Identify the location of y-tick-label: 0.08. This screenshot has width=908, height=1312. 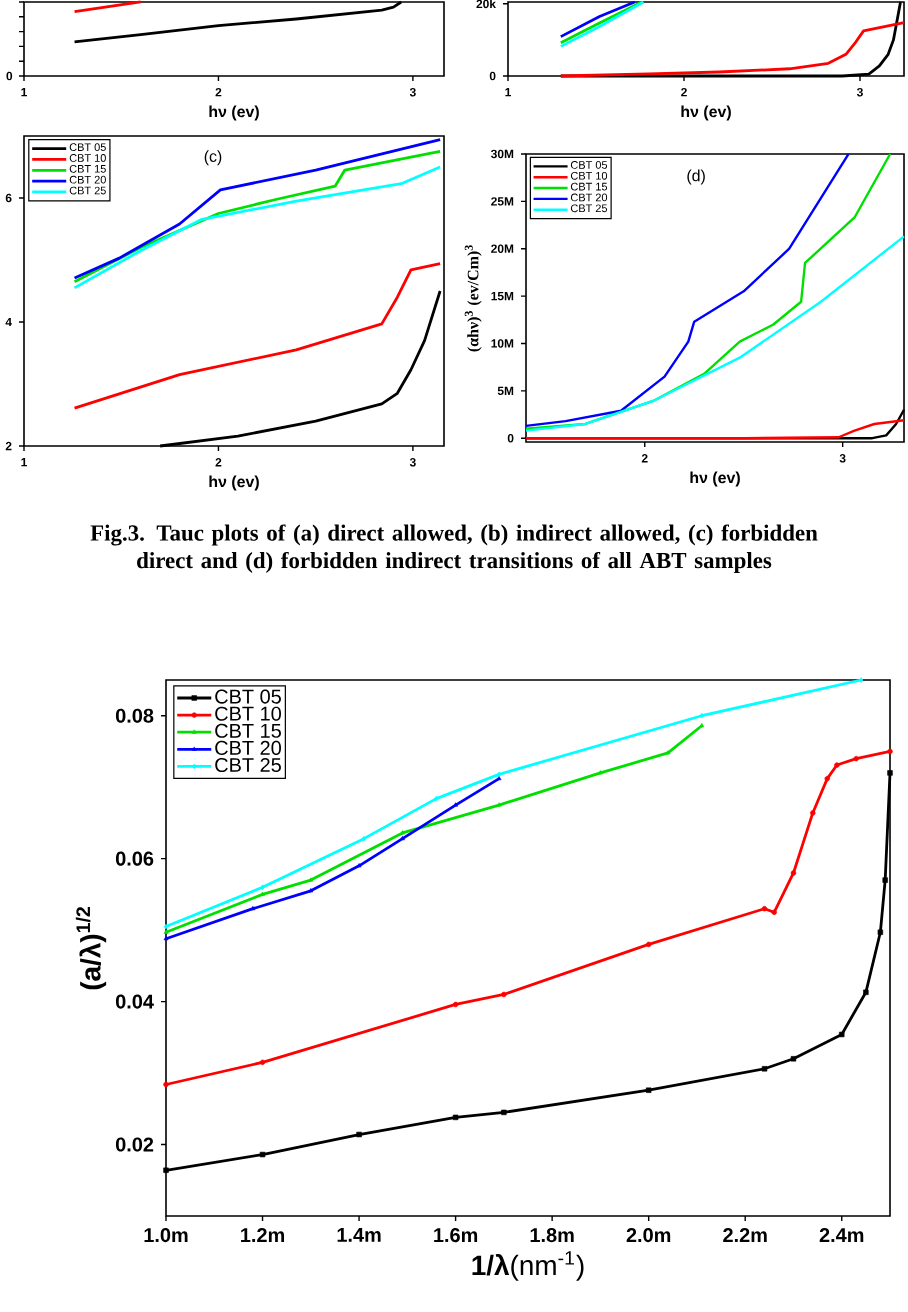
(134, 715).